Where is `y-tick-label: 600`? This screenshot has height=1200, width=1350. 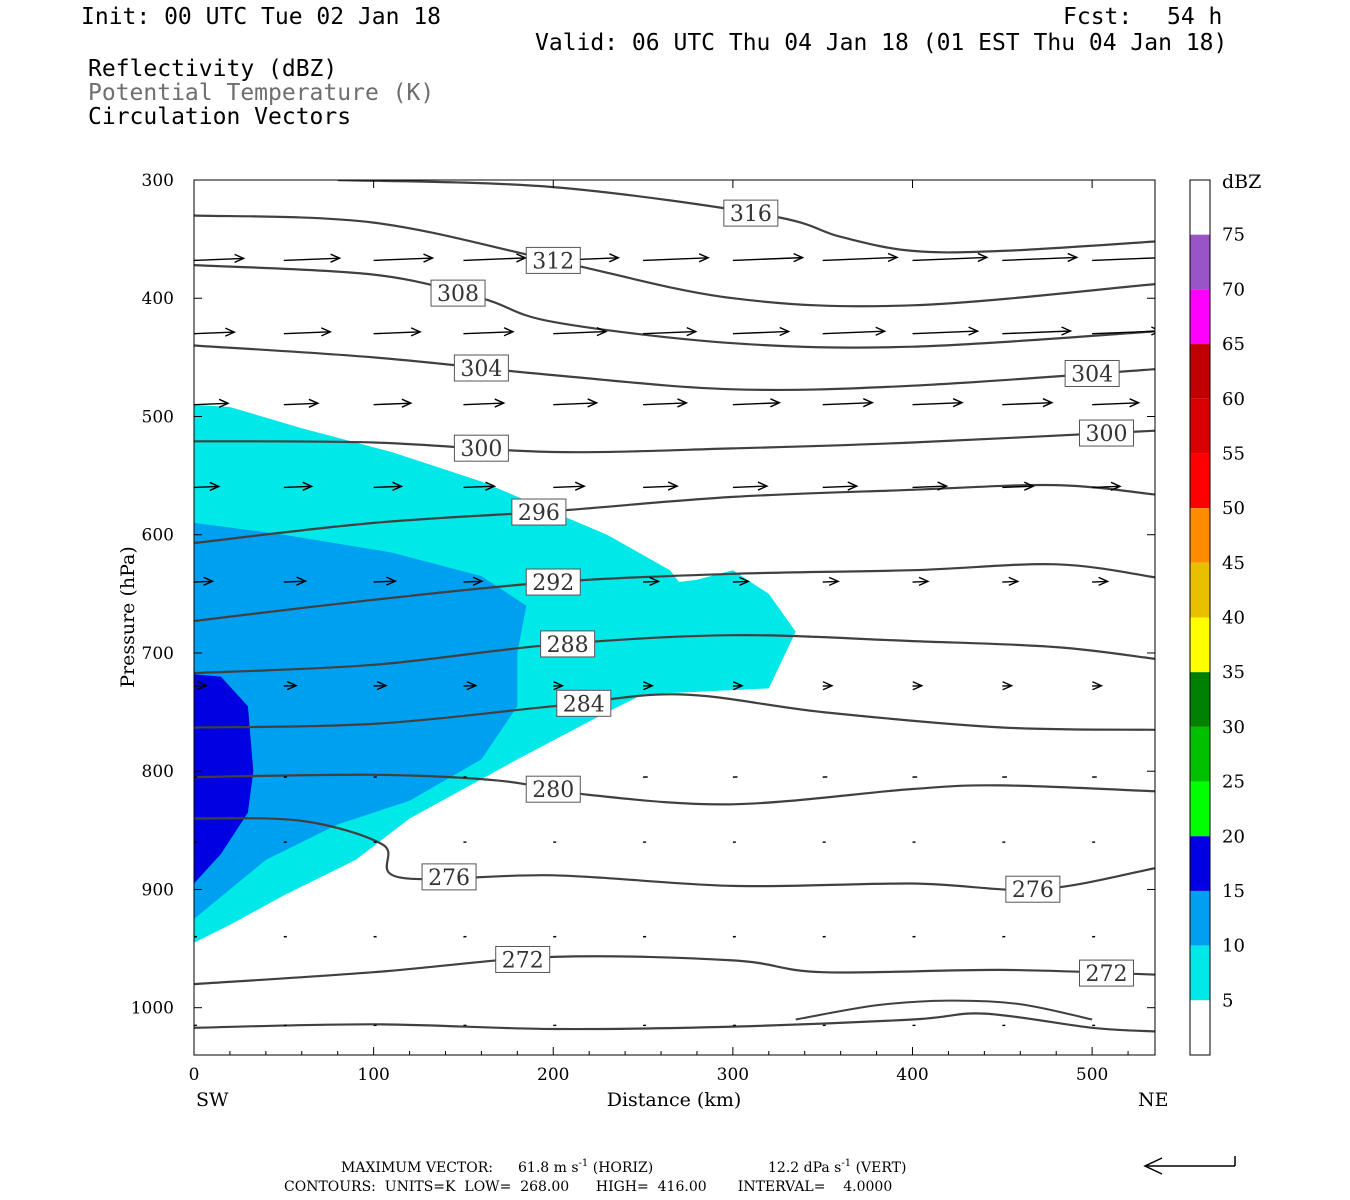
y-tick-label: 600 is located at coordinates (158, 536).